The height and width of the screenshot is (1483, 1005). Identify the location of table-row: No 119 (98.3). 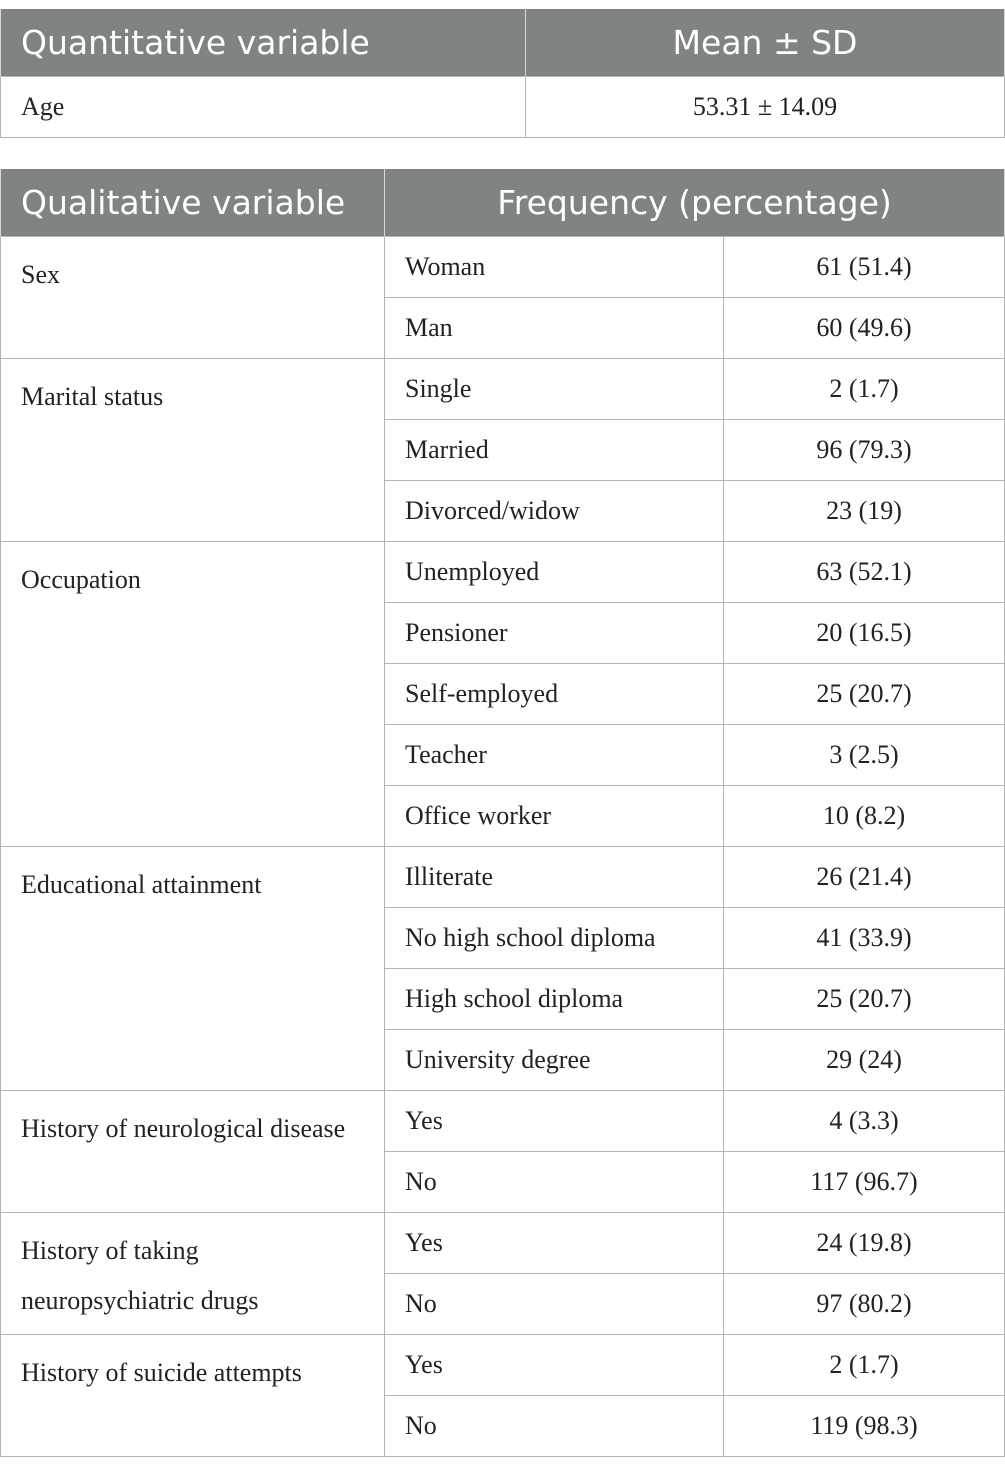
(503, 1426).